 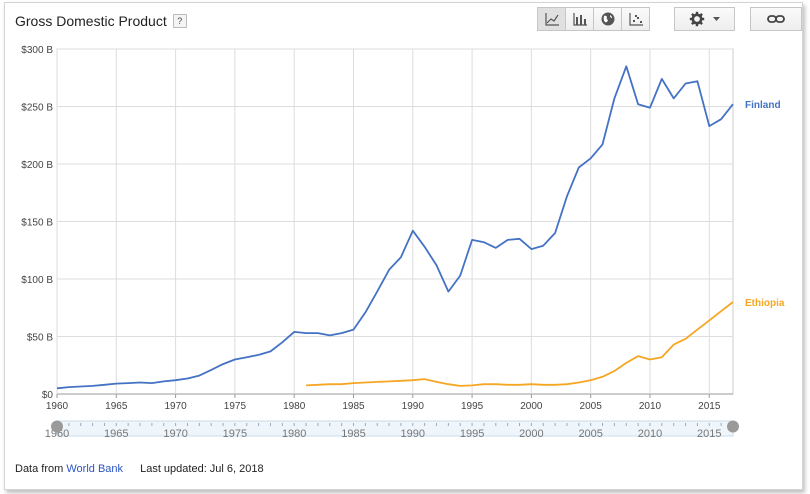 What do you see at coordinates (551, 19) in the screenshot?
I see `line-chart-icon` at bounding box center [551, 19].